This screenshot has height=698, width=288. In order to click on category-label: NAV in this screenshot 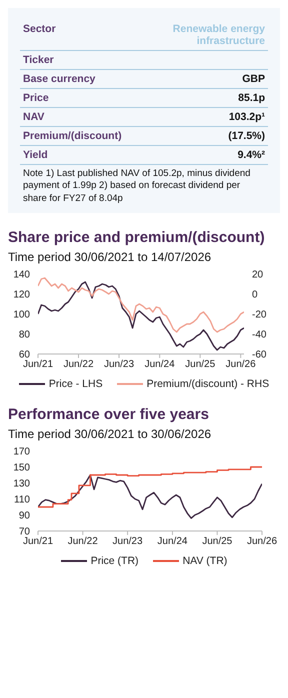, I will do `click(33, 117)`.